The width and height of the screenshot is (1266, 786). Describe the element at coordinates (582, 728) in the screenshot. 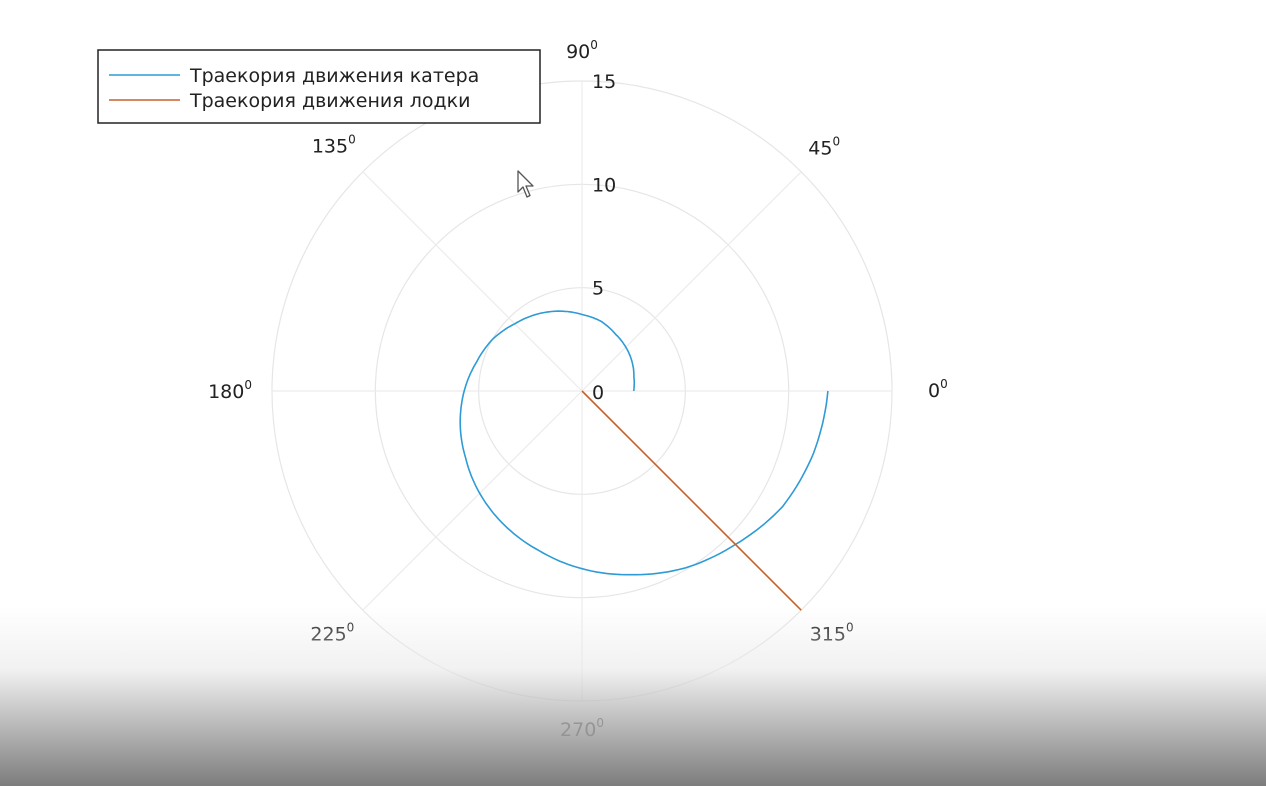

I see `angle-tick-label-6: 2700` at that location.